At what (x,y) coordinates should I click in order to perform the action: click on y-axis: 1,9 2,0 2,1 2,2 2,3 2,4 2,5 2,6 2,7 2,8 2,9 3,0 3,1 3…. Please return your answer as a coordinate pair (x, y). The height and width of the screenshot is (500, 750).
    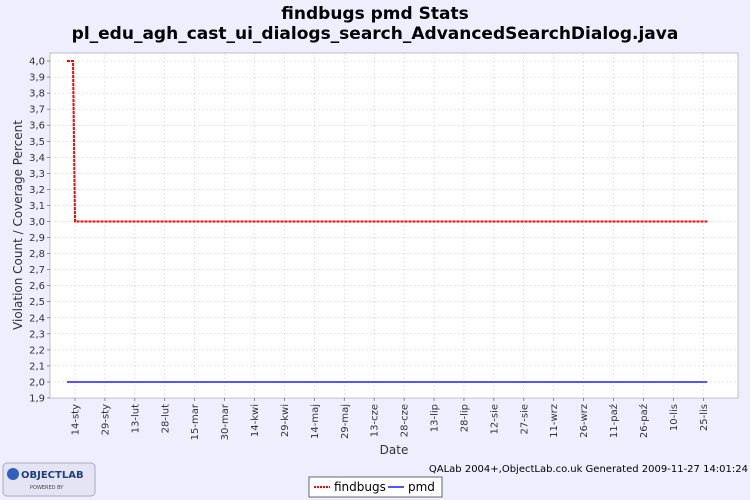
    Looking at the image, I should click on (39, 231).